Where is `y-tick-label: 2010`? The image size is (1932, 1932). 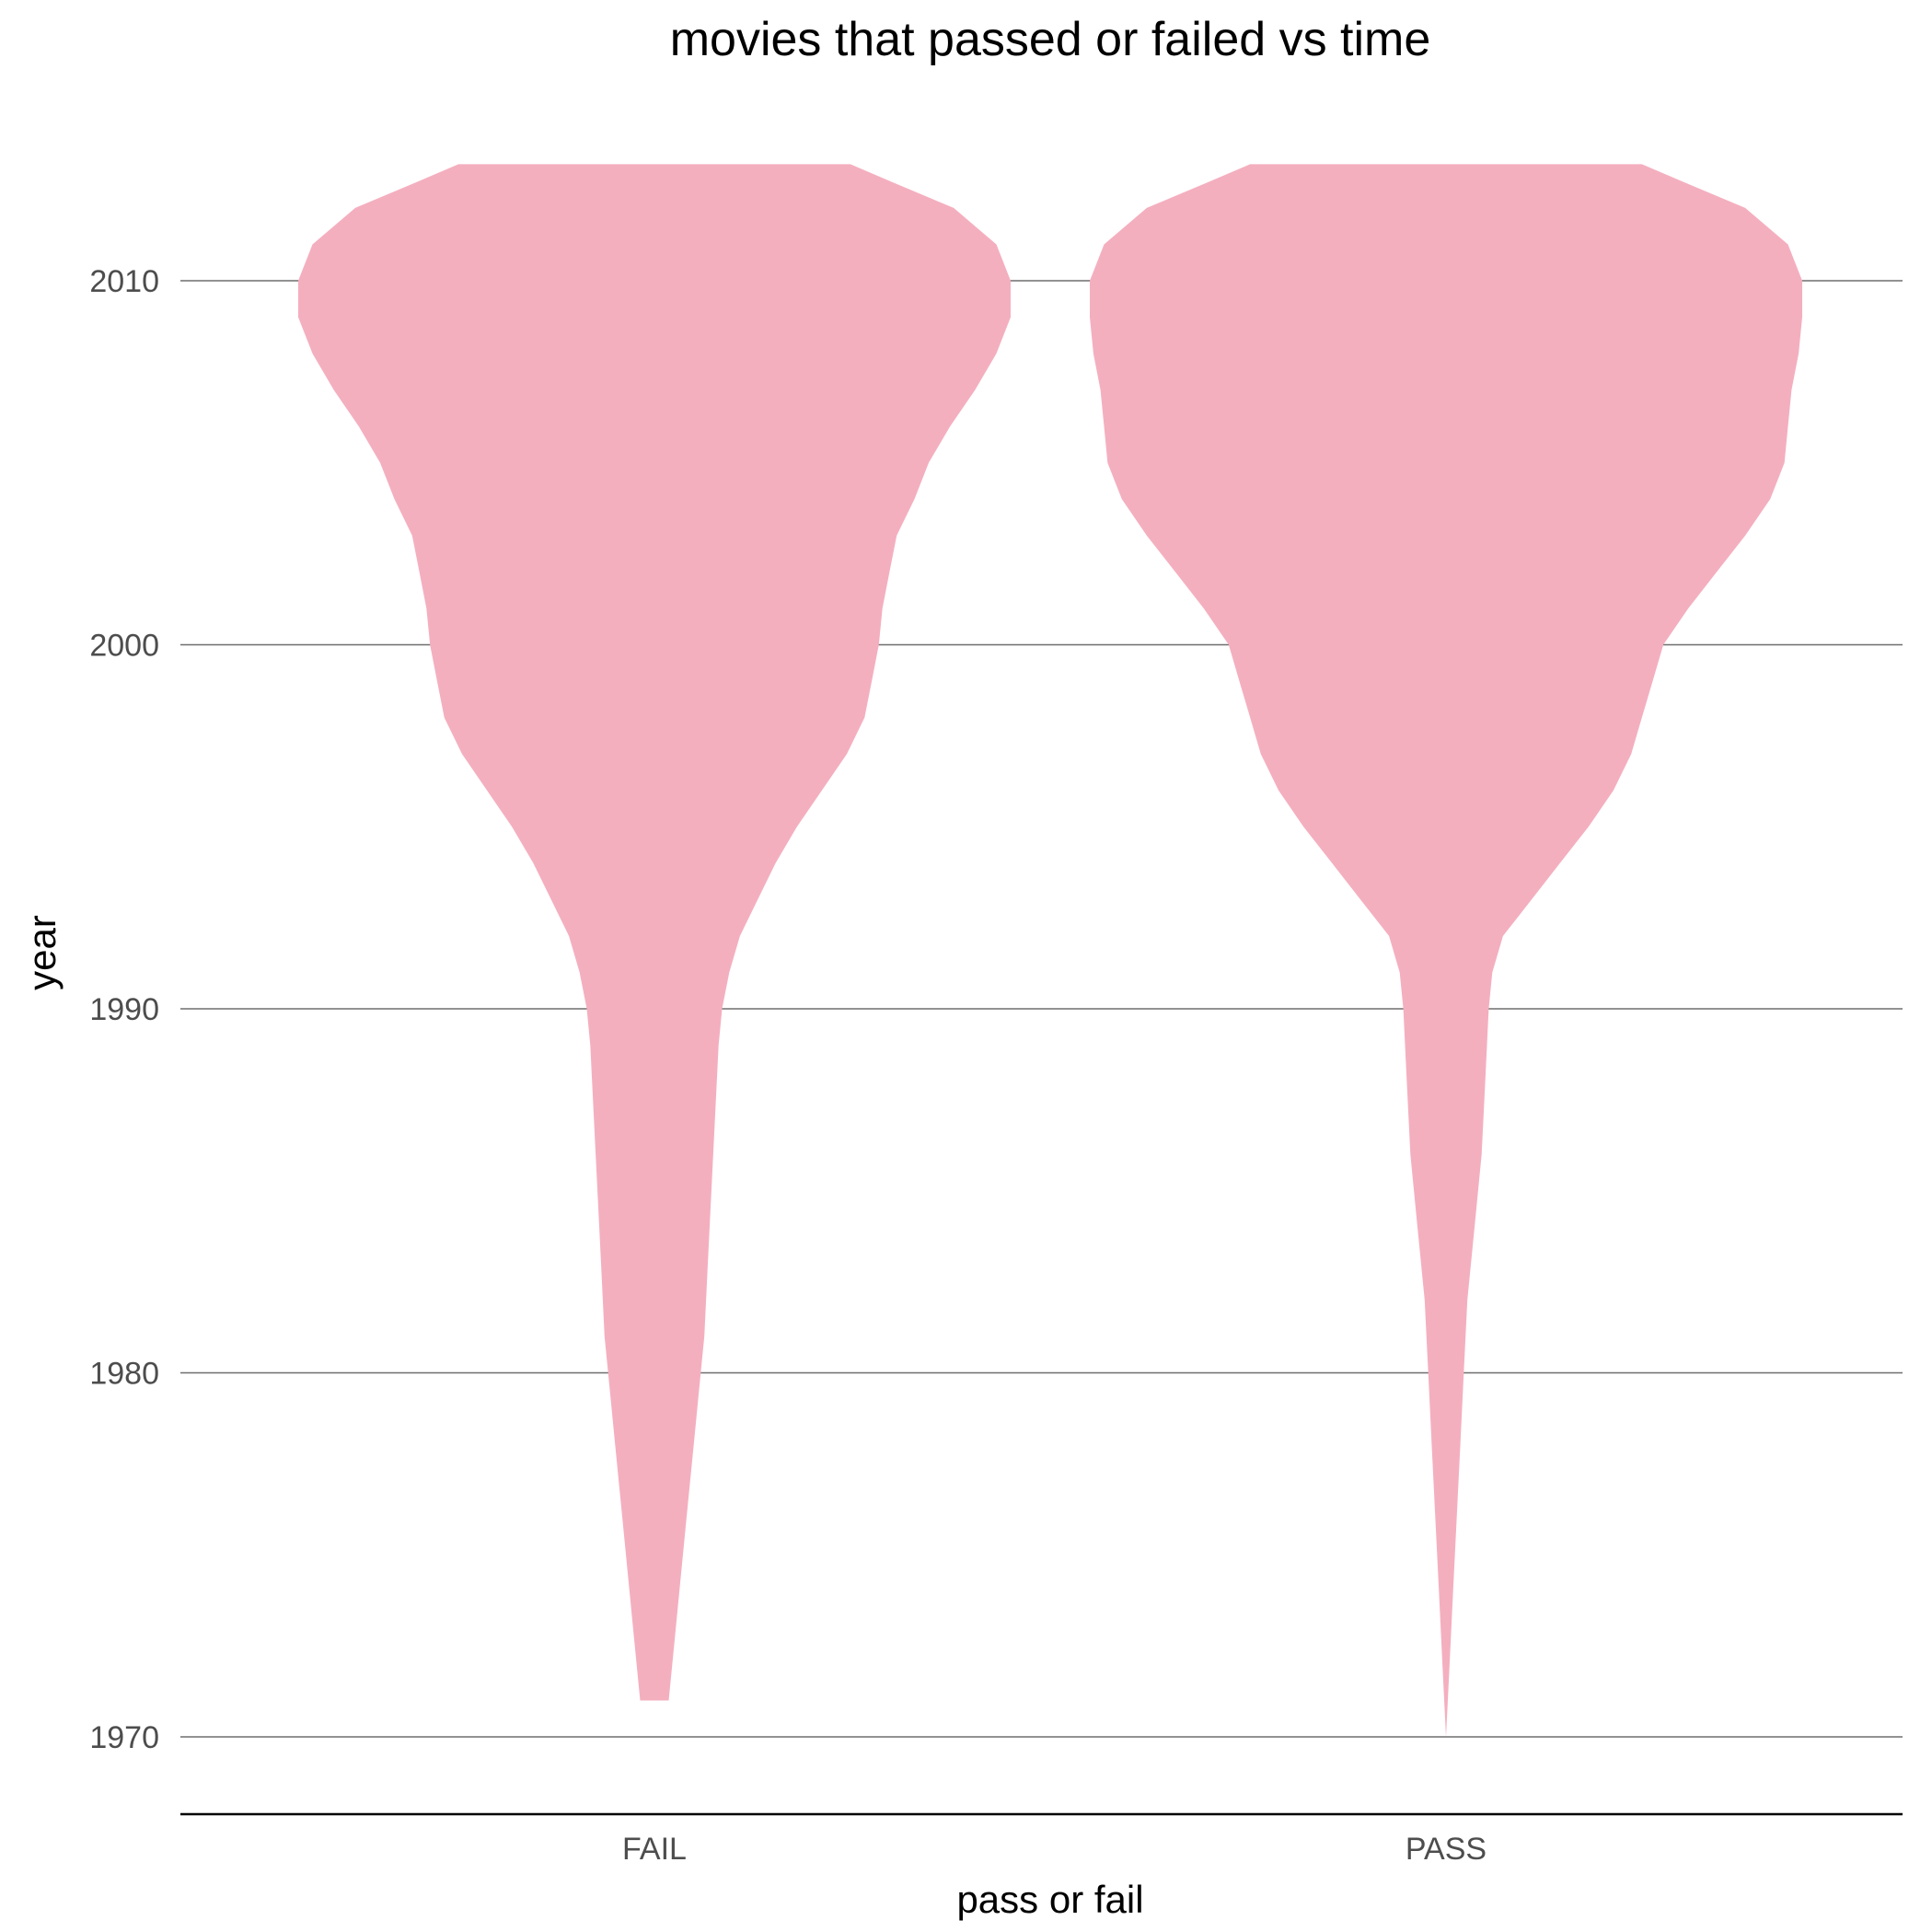 y-tick-label: 2010 is located at coordinates (124, 281).